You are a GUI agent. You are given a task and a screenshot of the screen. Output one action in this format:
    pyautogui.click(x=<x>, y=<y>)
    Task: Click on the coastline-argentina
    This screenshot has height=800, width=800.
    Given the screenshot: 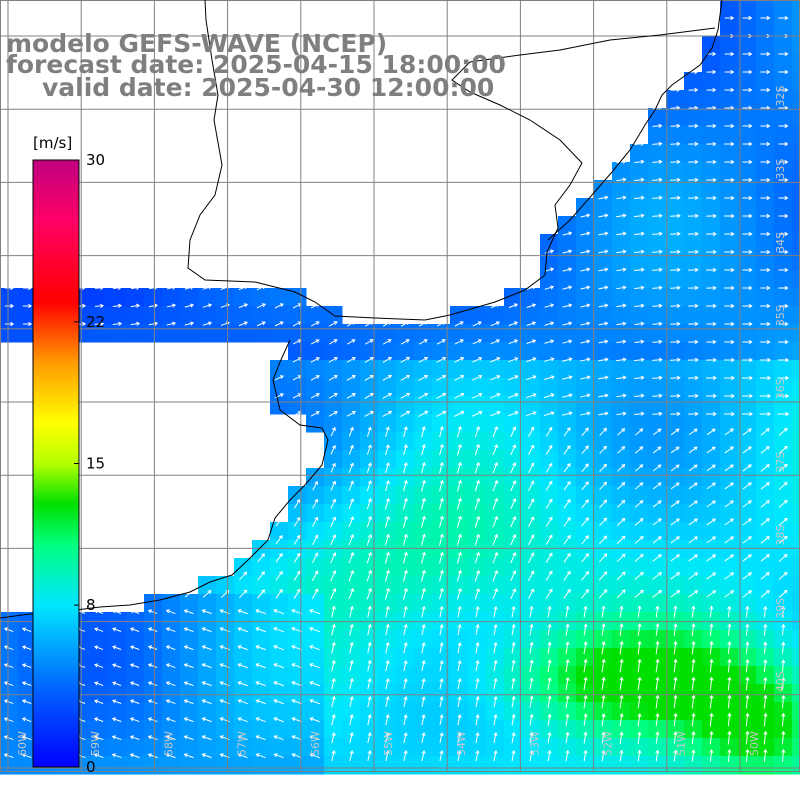 What is the action you would take?
    pyautogui.click(x=164, y=479)
    